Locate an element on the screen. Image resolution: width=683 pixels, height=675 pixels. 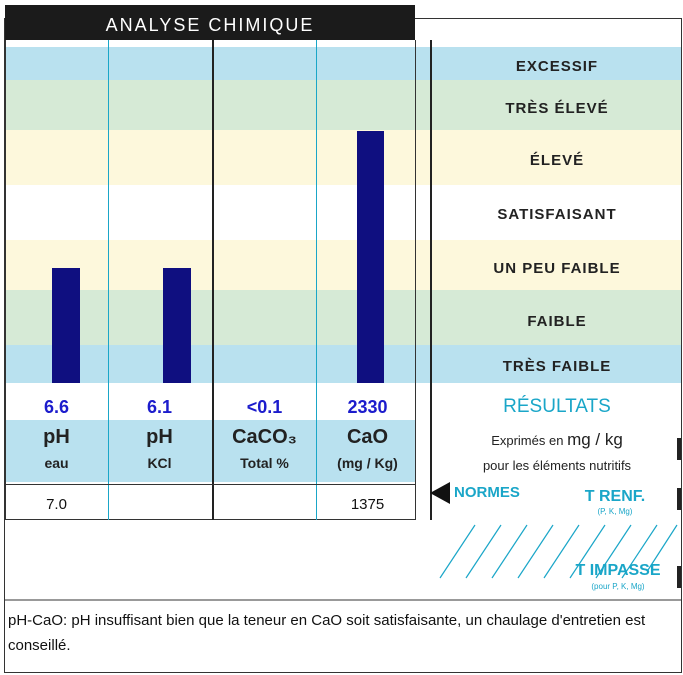
t-renf-sub: (P, K, Mg) is located at coordinates (615, 511).